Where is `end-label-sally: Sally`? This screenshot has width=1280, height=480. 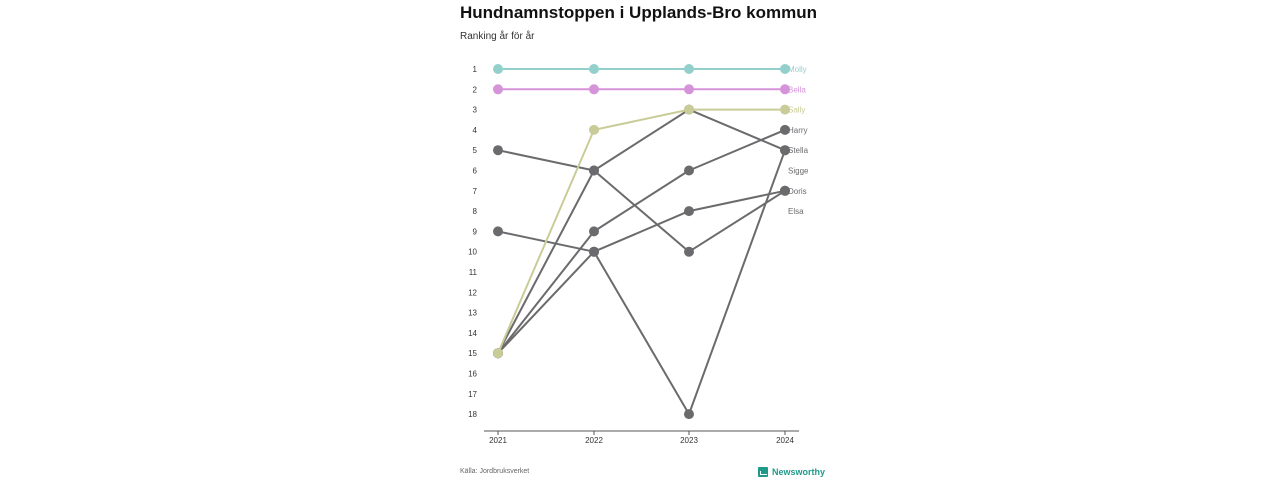
end-label-sally: Sally is located at coordinates (796, 110).